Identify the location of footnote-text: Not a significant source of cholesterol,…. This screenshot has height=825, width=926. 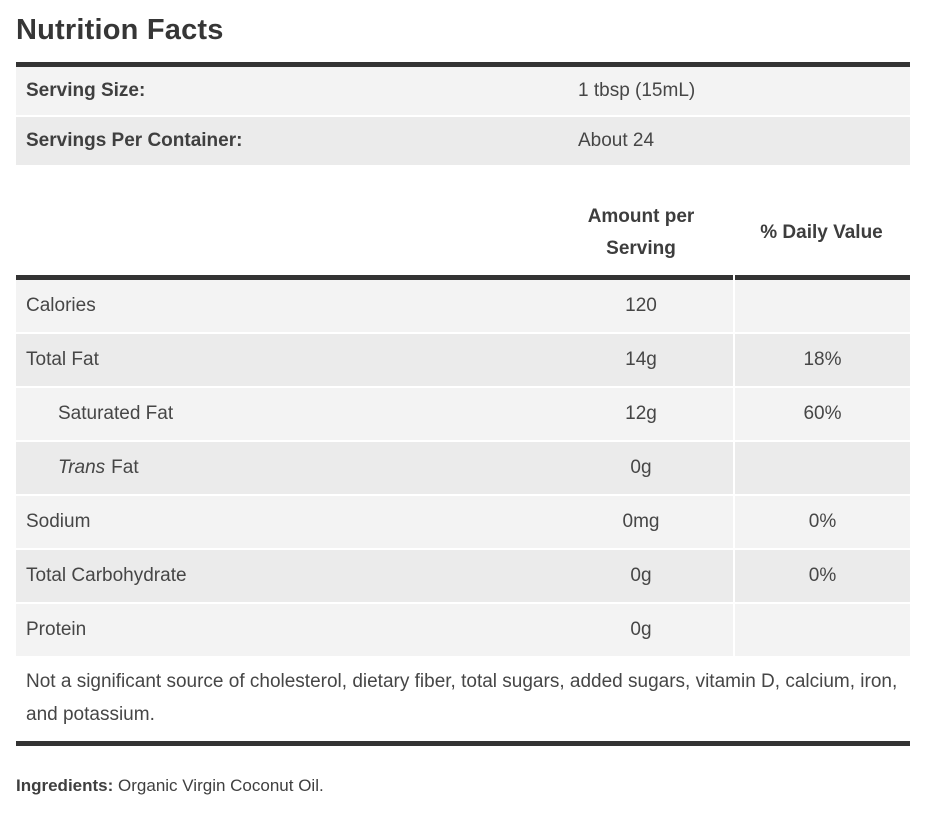
(462, 698).